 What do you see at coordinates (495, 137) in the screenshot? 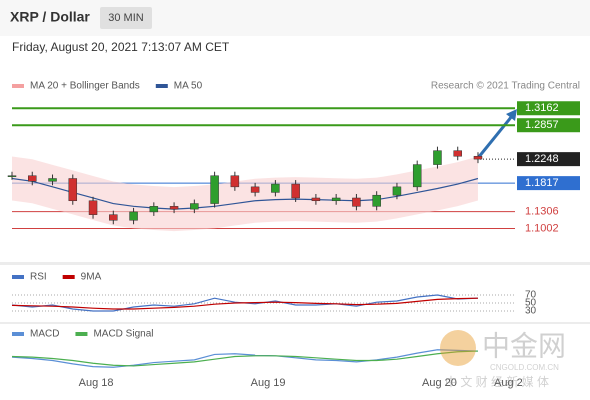
I see `forecast-arrow` at bounding box center [495, 137].